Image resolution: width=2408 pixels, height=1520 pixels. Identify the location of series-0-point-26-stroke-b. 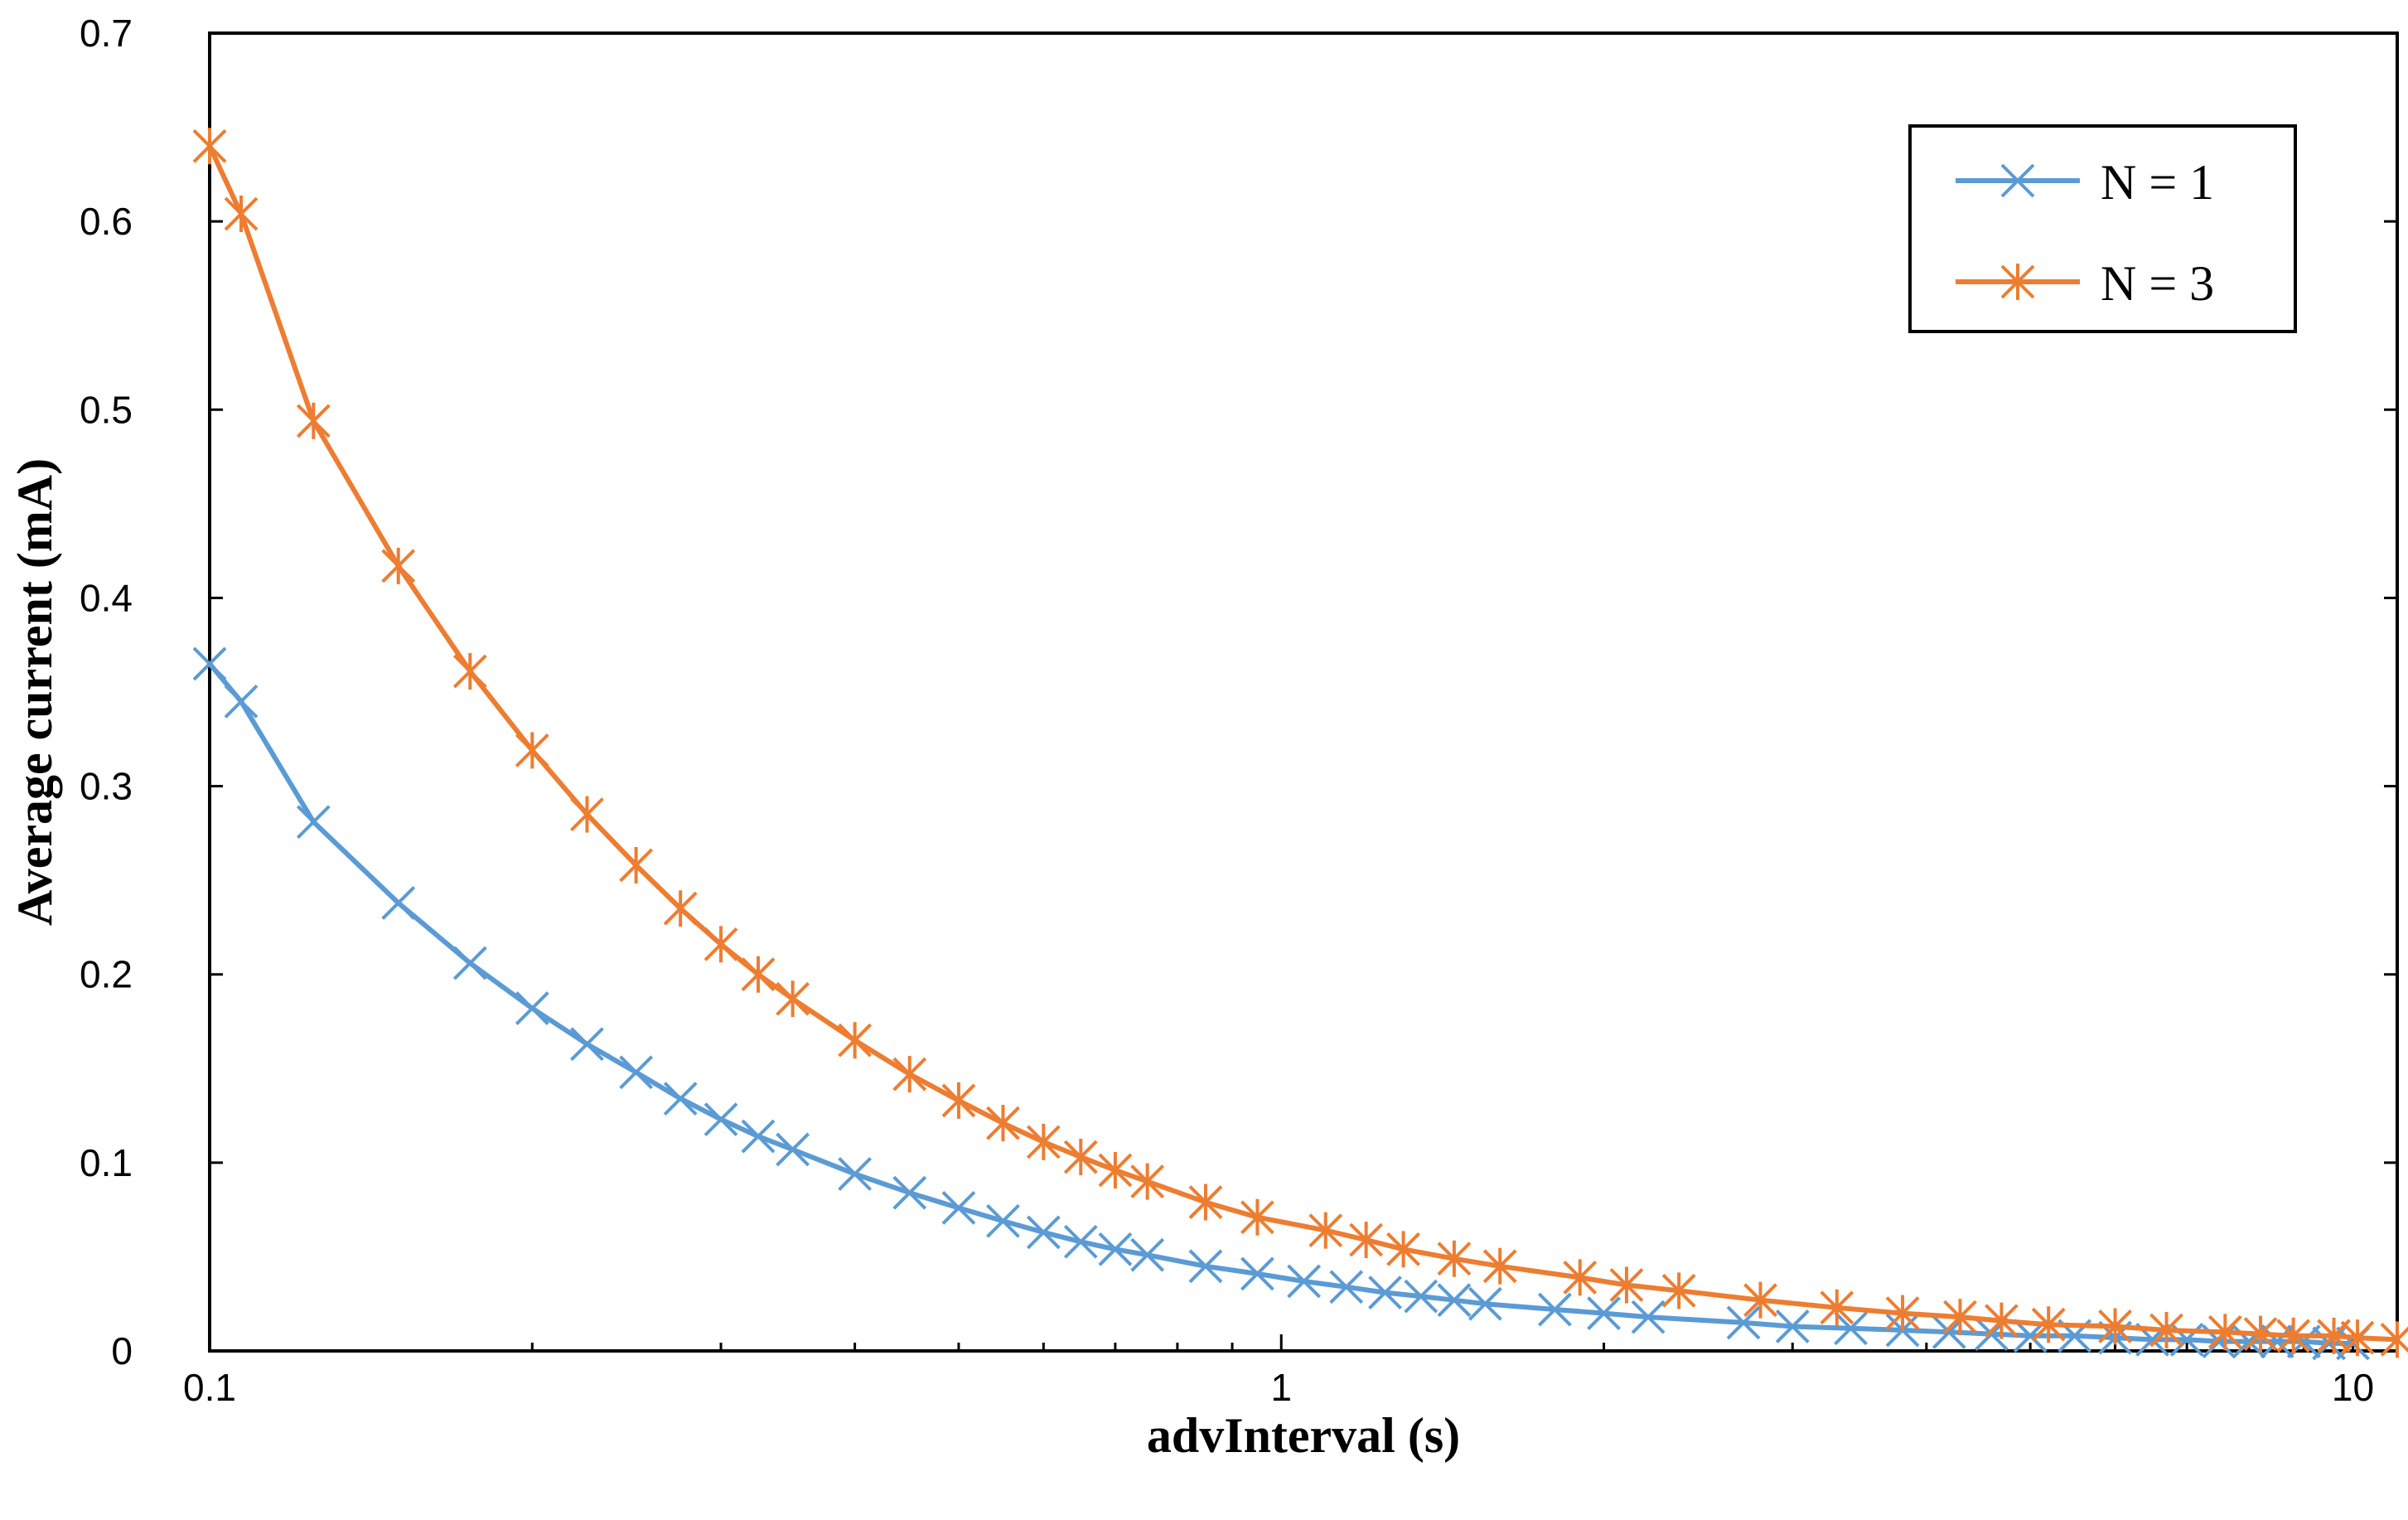
(1454, 1300).